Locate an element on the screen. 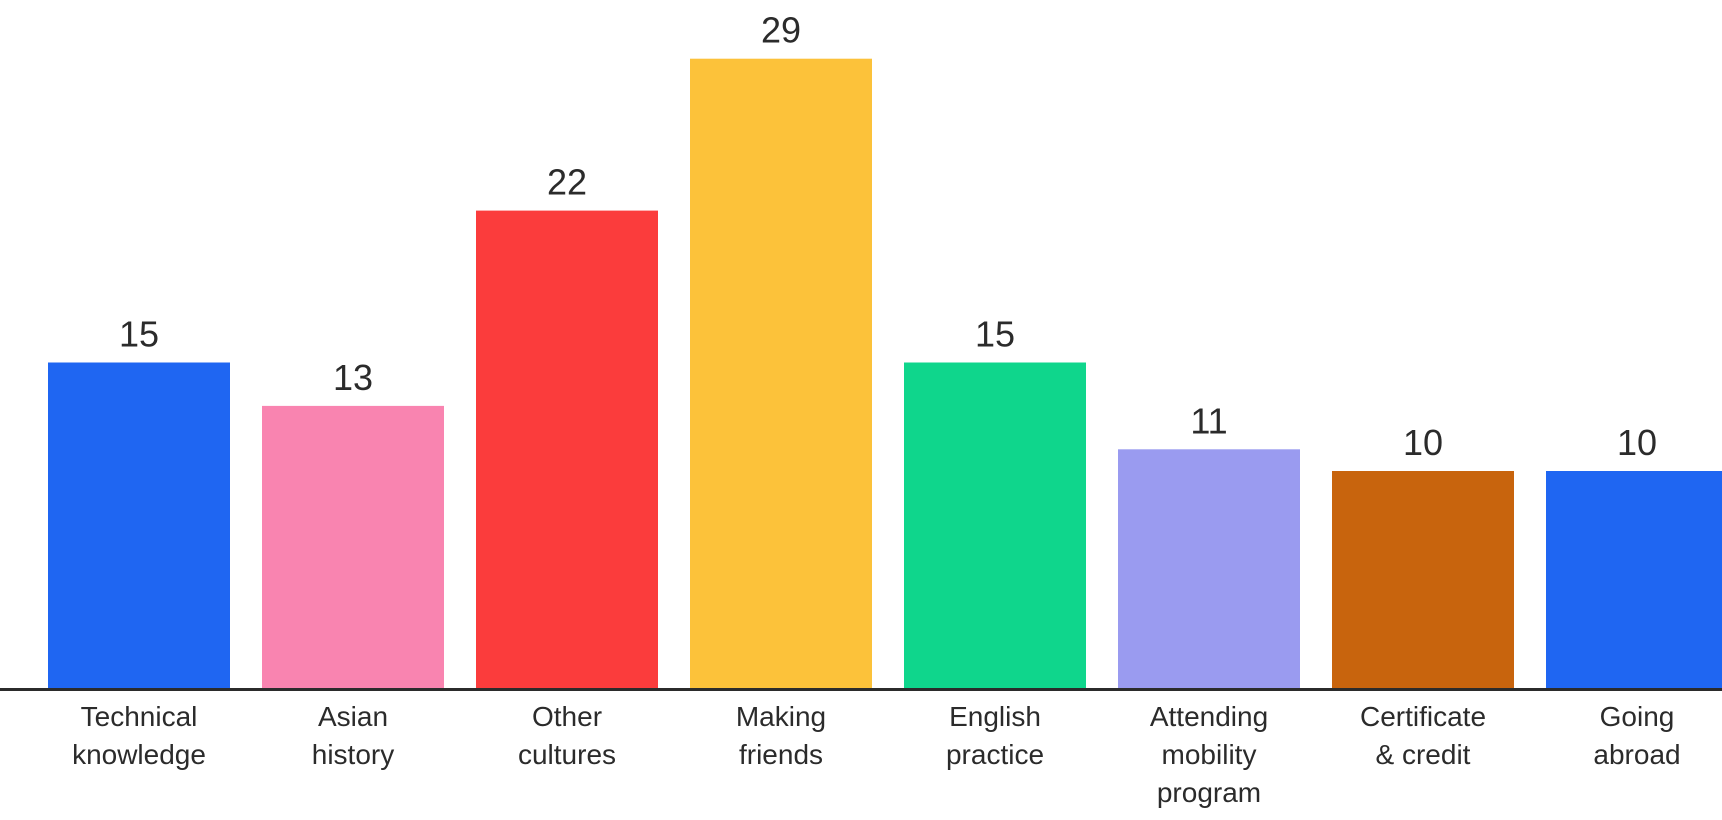  category-label-3: Making friends is located at coordinates (781, 735).